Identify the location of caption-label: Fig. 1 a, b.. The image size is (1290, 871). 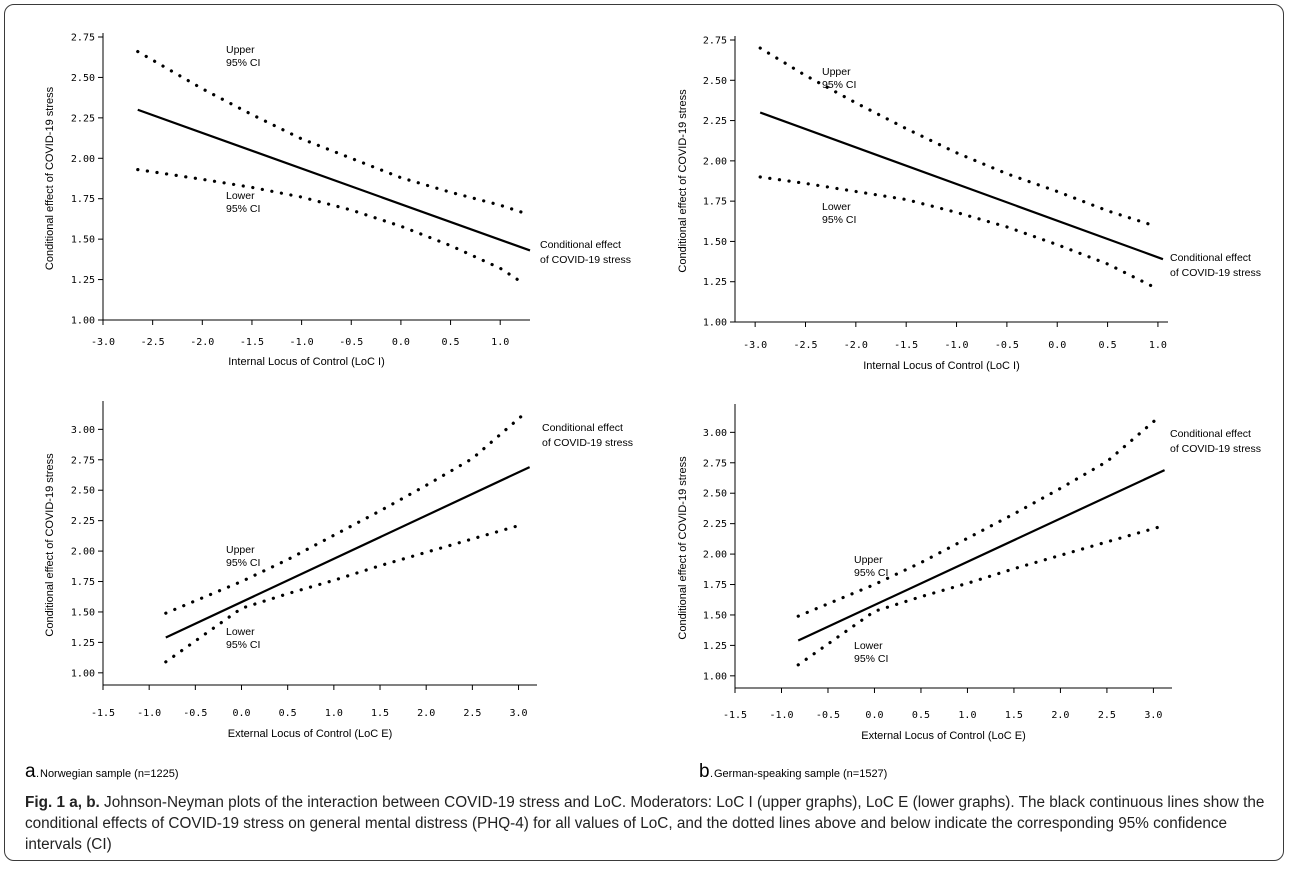
(62, 802).